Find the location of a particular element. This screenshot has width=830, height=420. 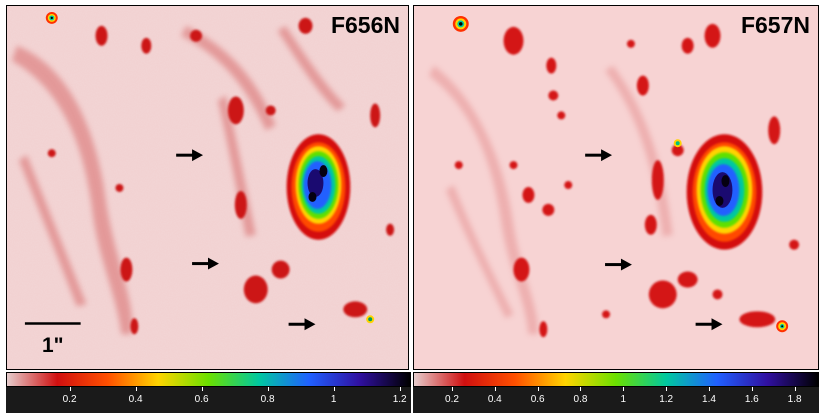

colorbar-tick-label: 1.8 is located at coordinates (794, 399).